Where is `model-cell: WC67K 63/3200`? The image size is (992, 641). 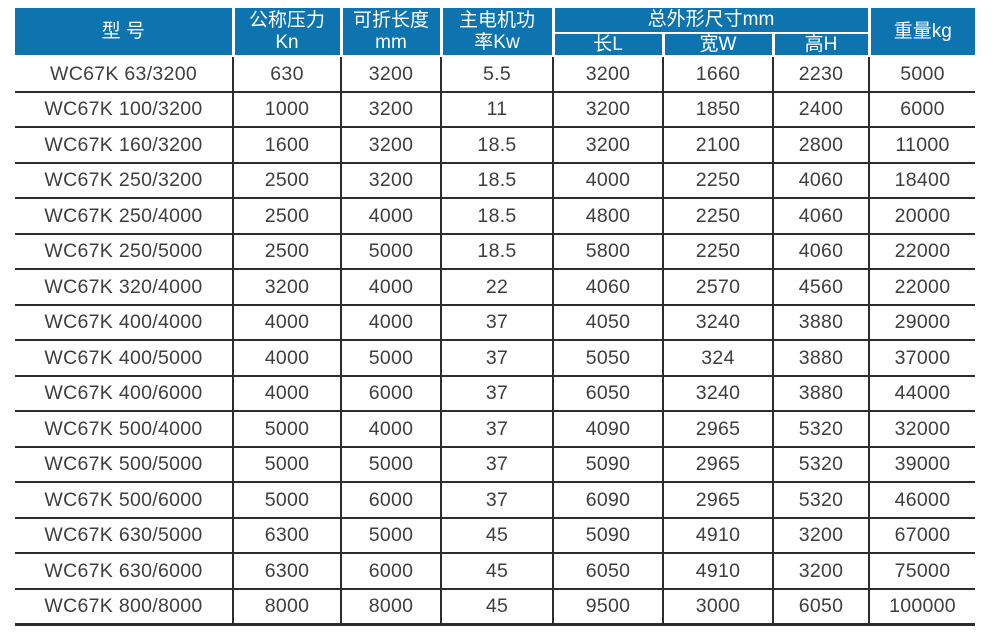 model-cell: WC67K 63/3200 is located at coordinates (124, 74).